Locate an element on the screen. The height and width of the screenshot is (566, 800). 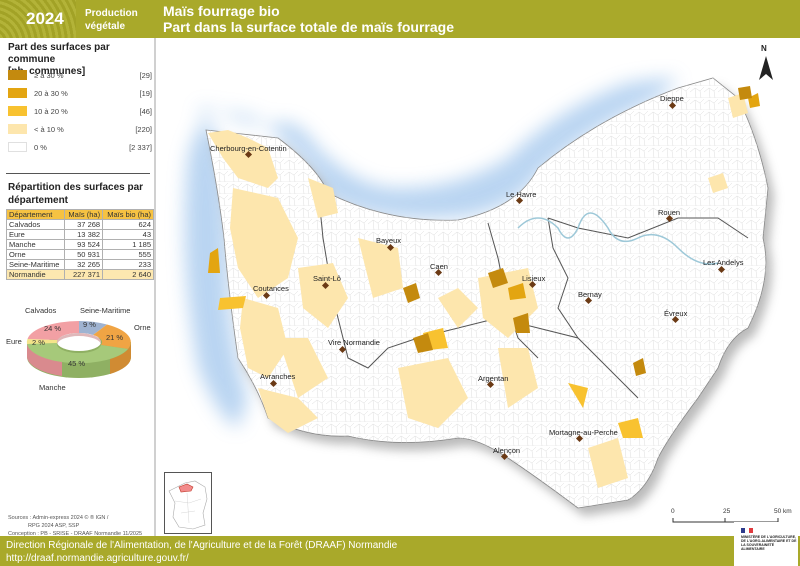
cell: Seine-Maritime is located at coordinates (35, 264).